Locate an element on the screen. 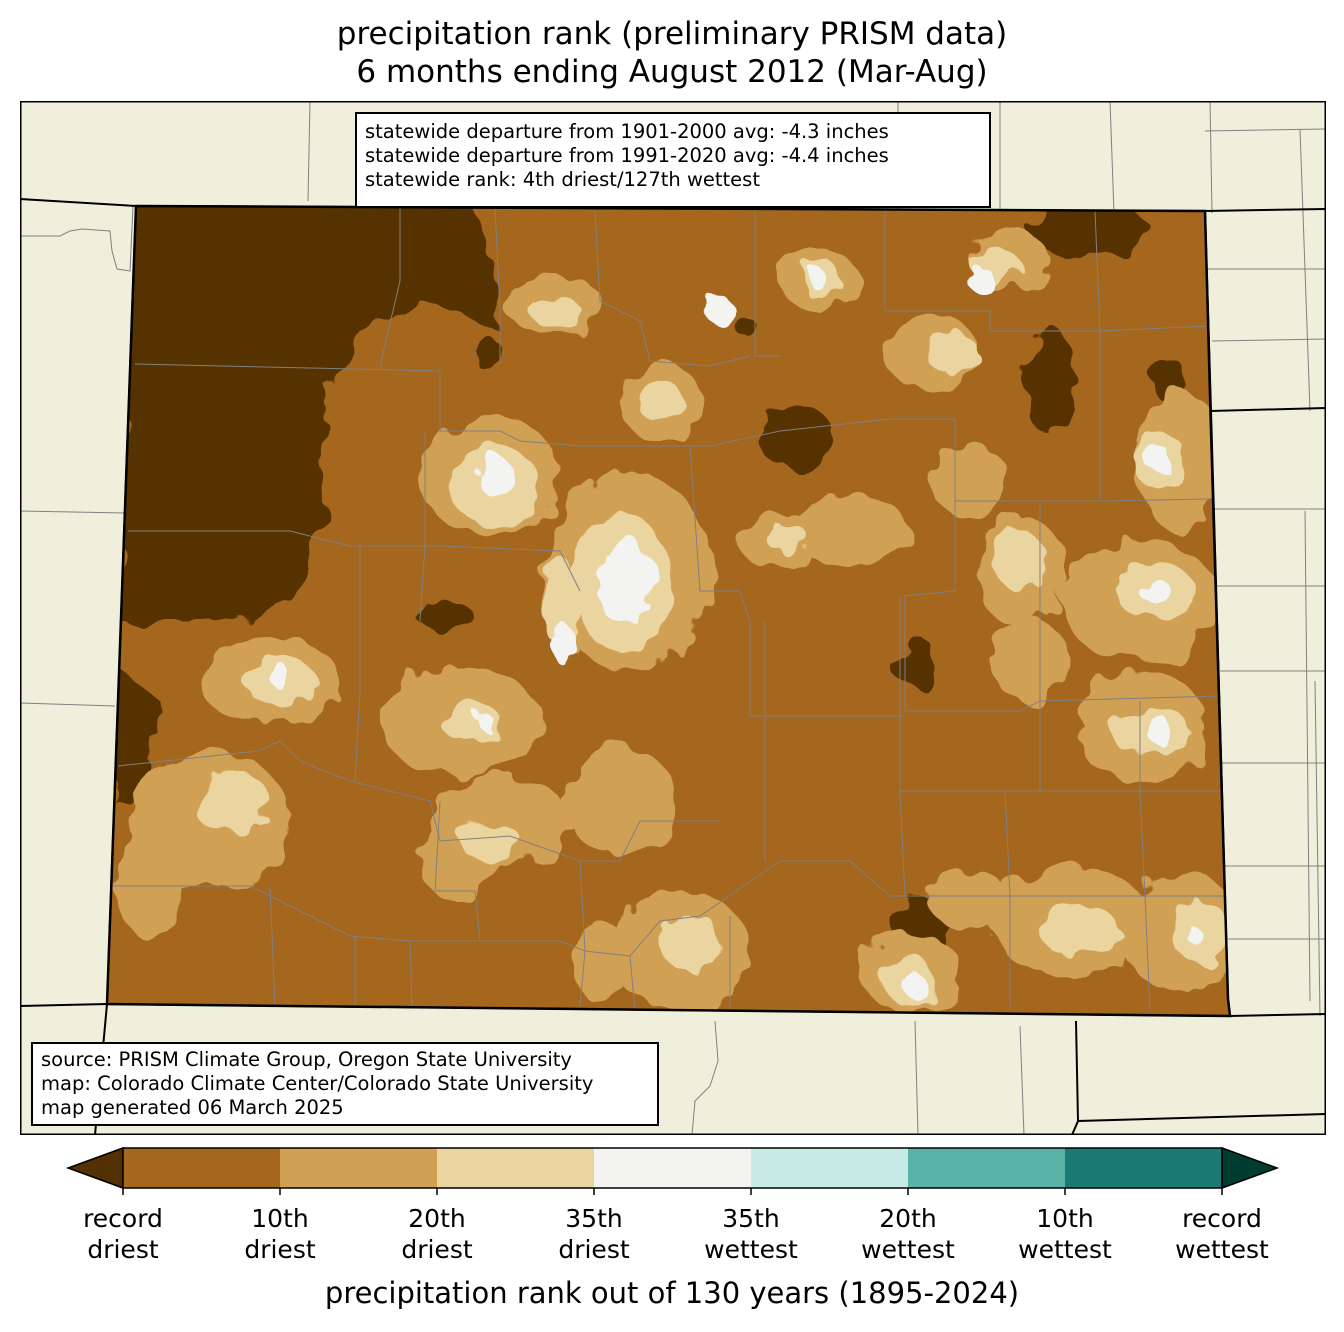 This screenshot has width=1344, height=1332. colorbar-tick-label: 10th wettest is located at coordinates (1065, 1234).